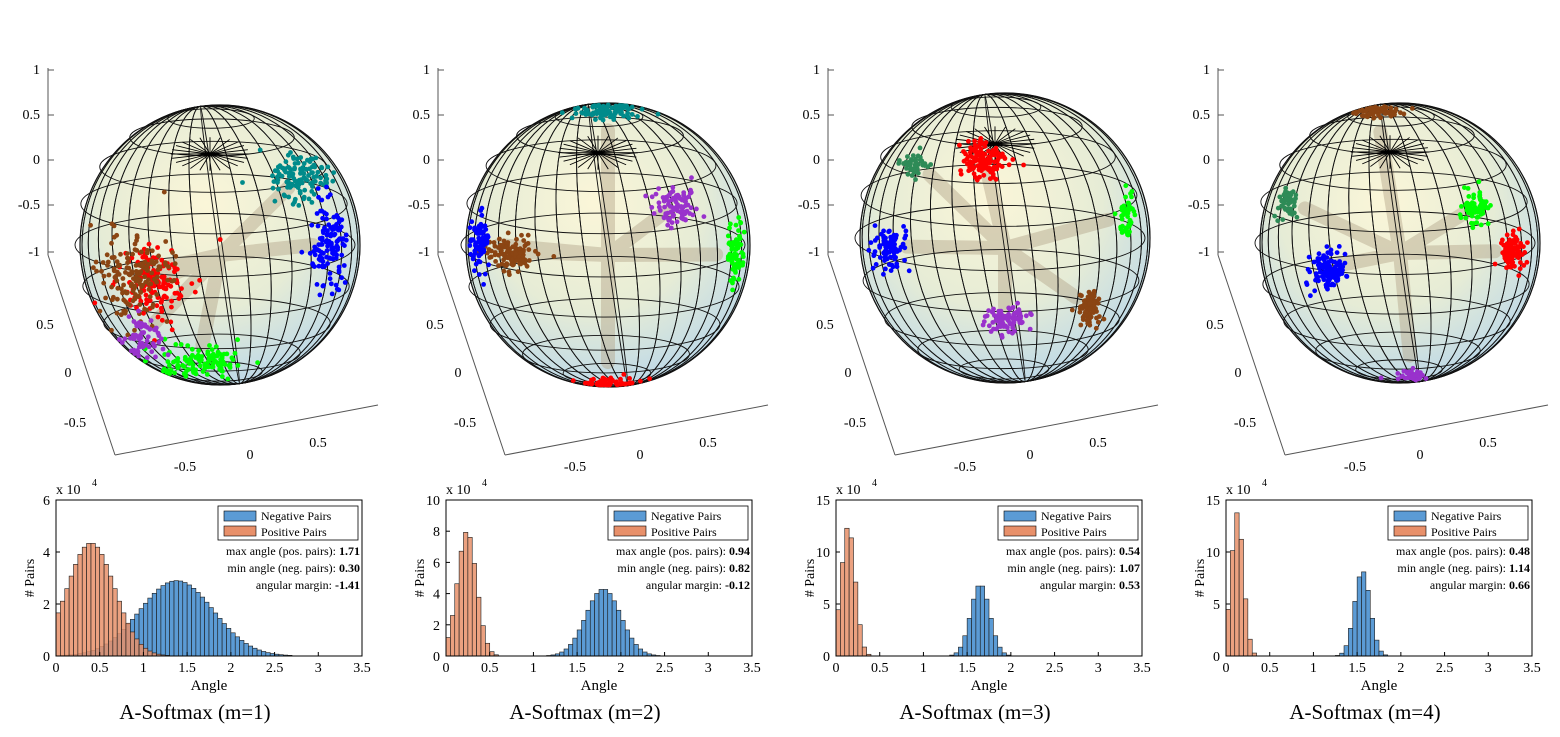 The height and width of the screenshot is (737, 1560). What do you see at coordinates (823, 501) in the screenshot?
I see `y-tick-label: 15` at bounding box center [823, 501].